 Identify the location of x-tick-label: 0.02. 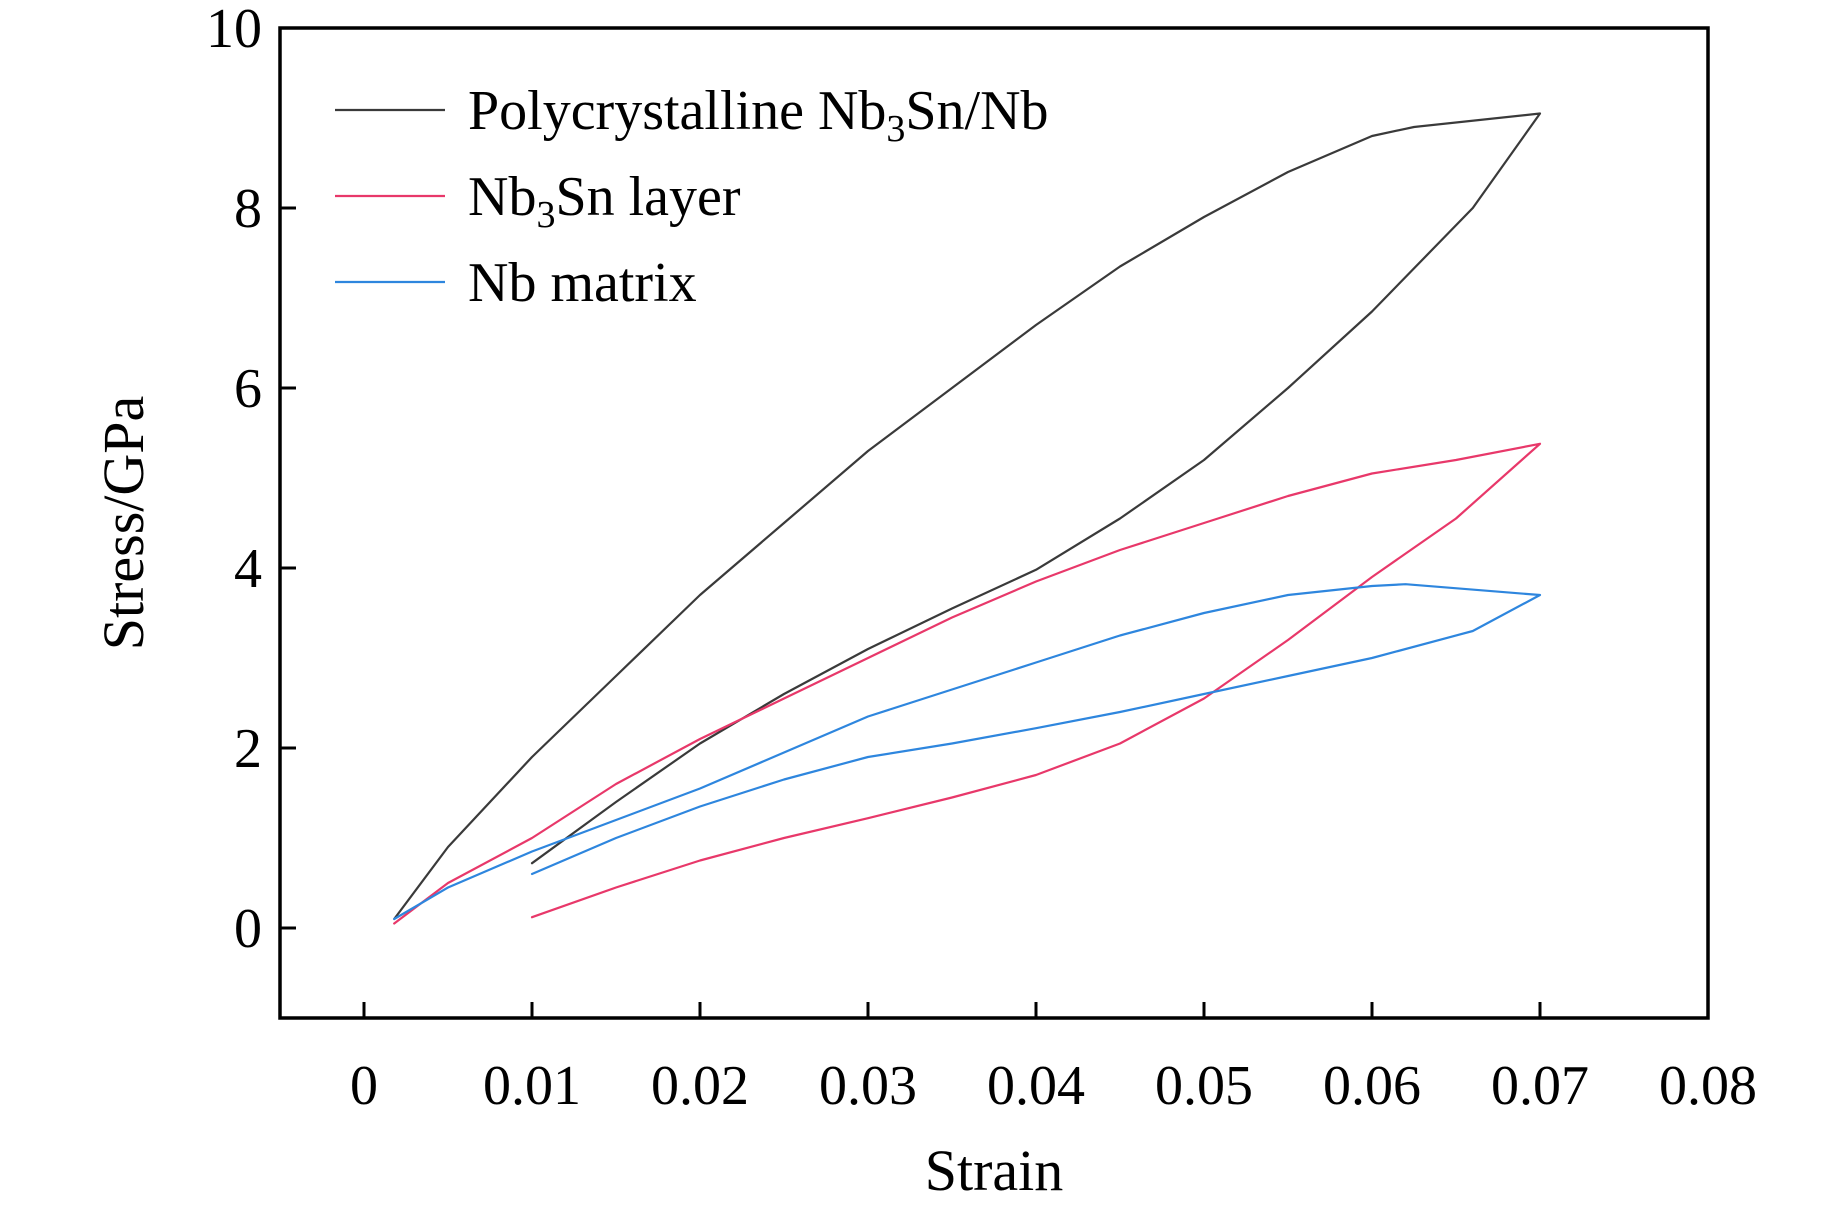
(700, 1086).